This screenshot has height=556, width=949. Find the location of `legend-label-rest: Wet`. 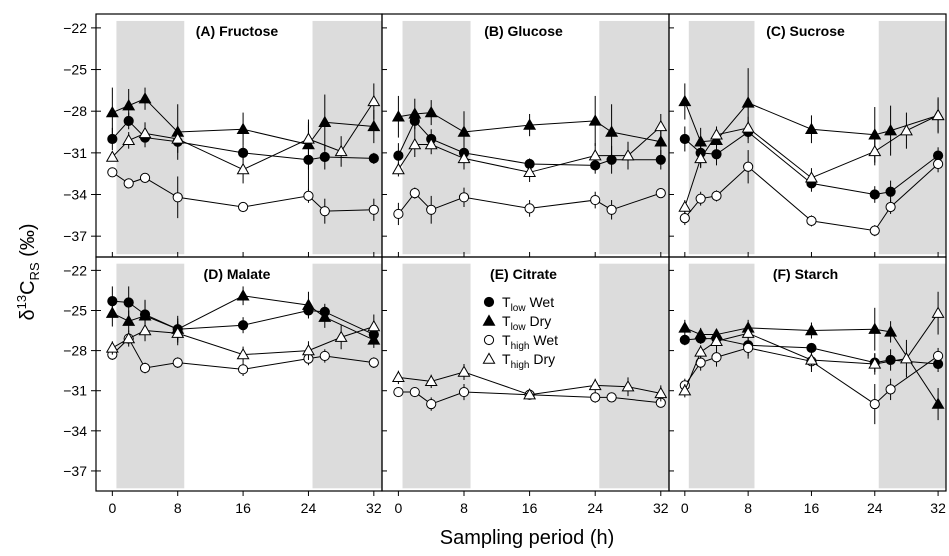

legend-label-rest: Wet is located at coordinates (540, 302).